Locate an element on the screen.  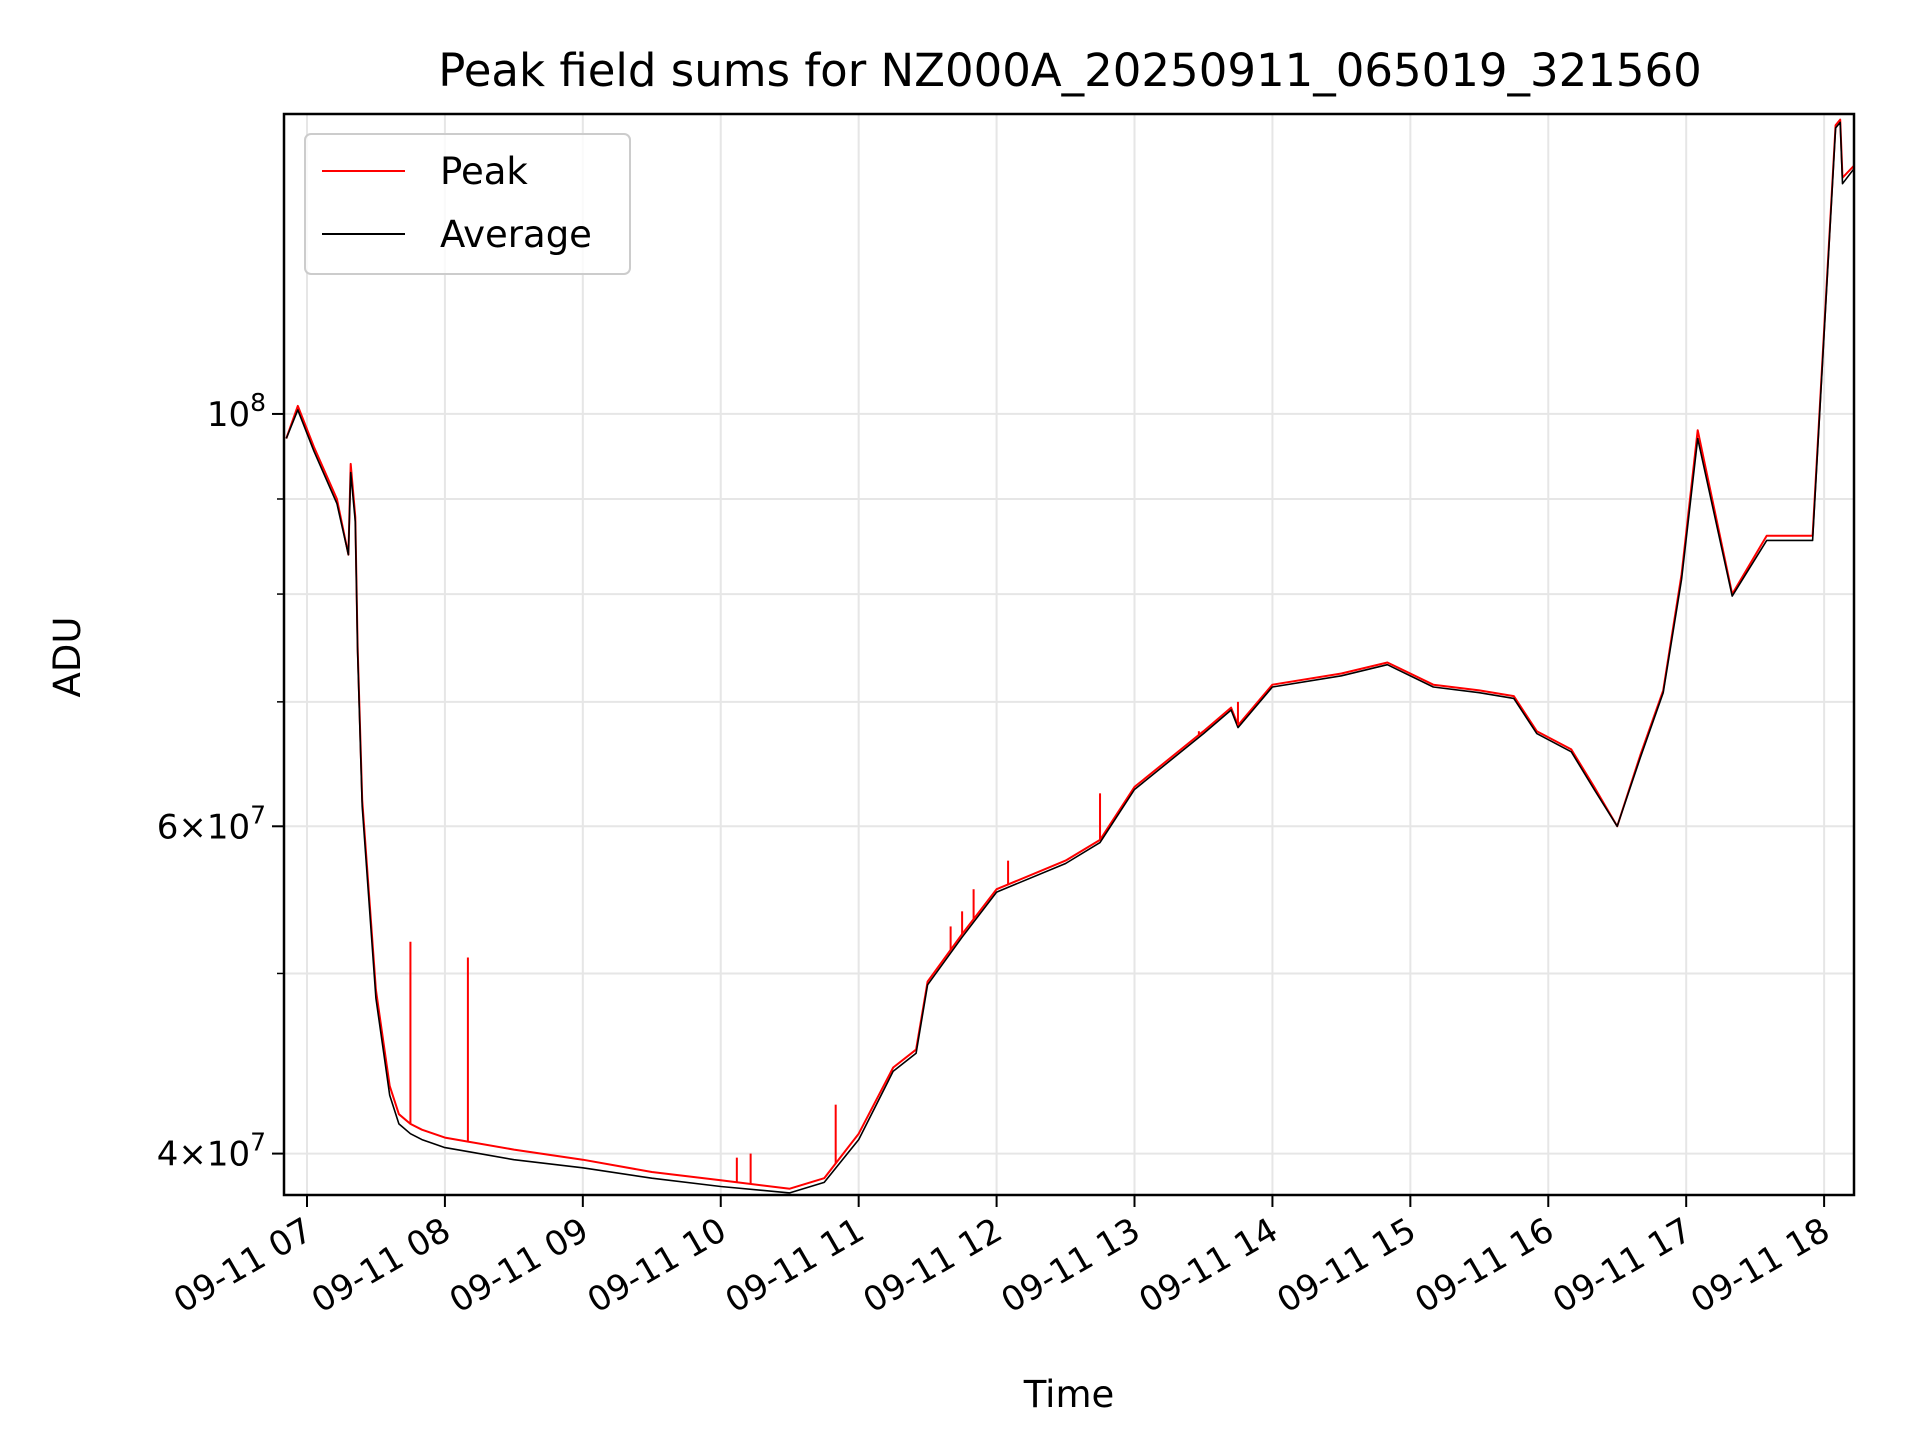
x-axis-label: Time is located at coordinates (1069, 1394).